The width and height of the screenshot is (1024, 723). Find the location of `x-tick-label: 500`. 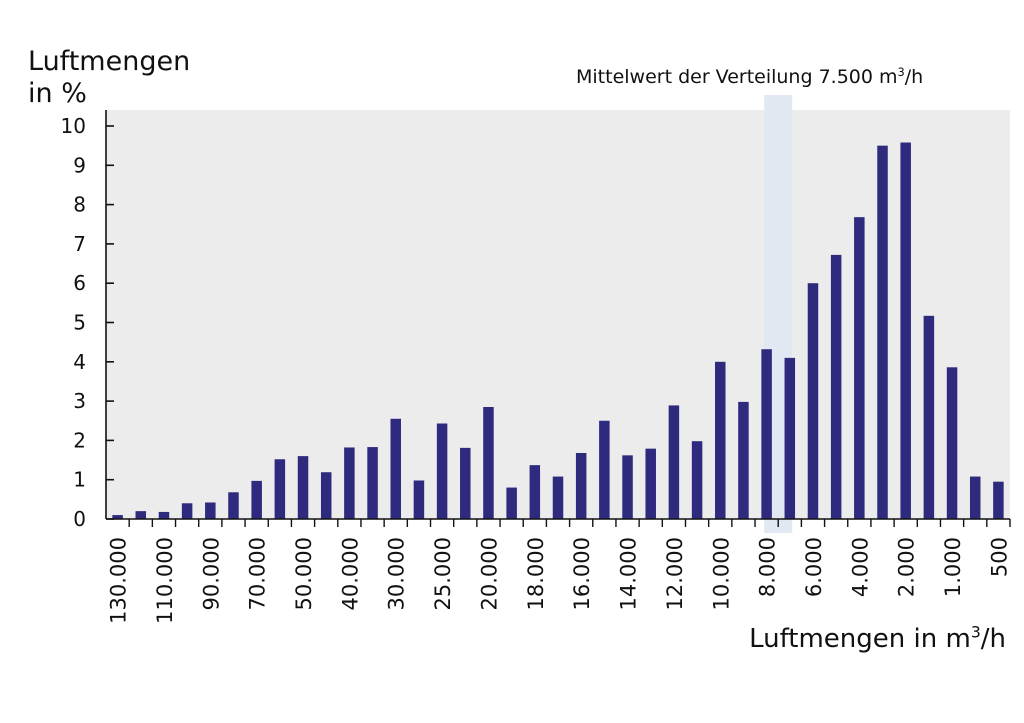

x-tick-label: 500 is located at coordinates (999, 557).